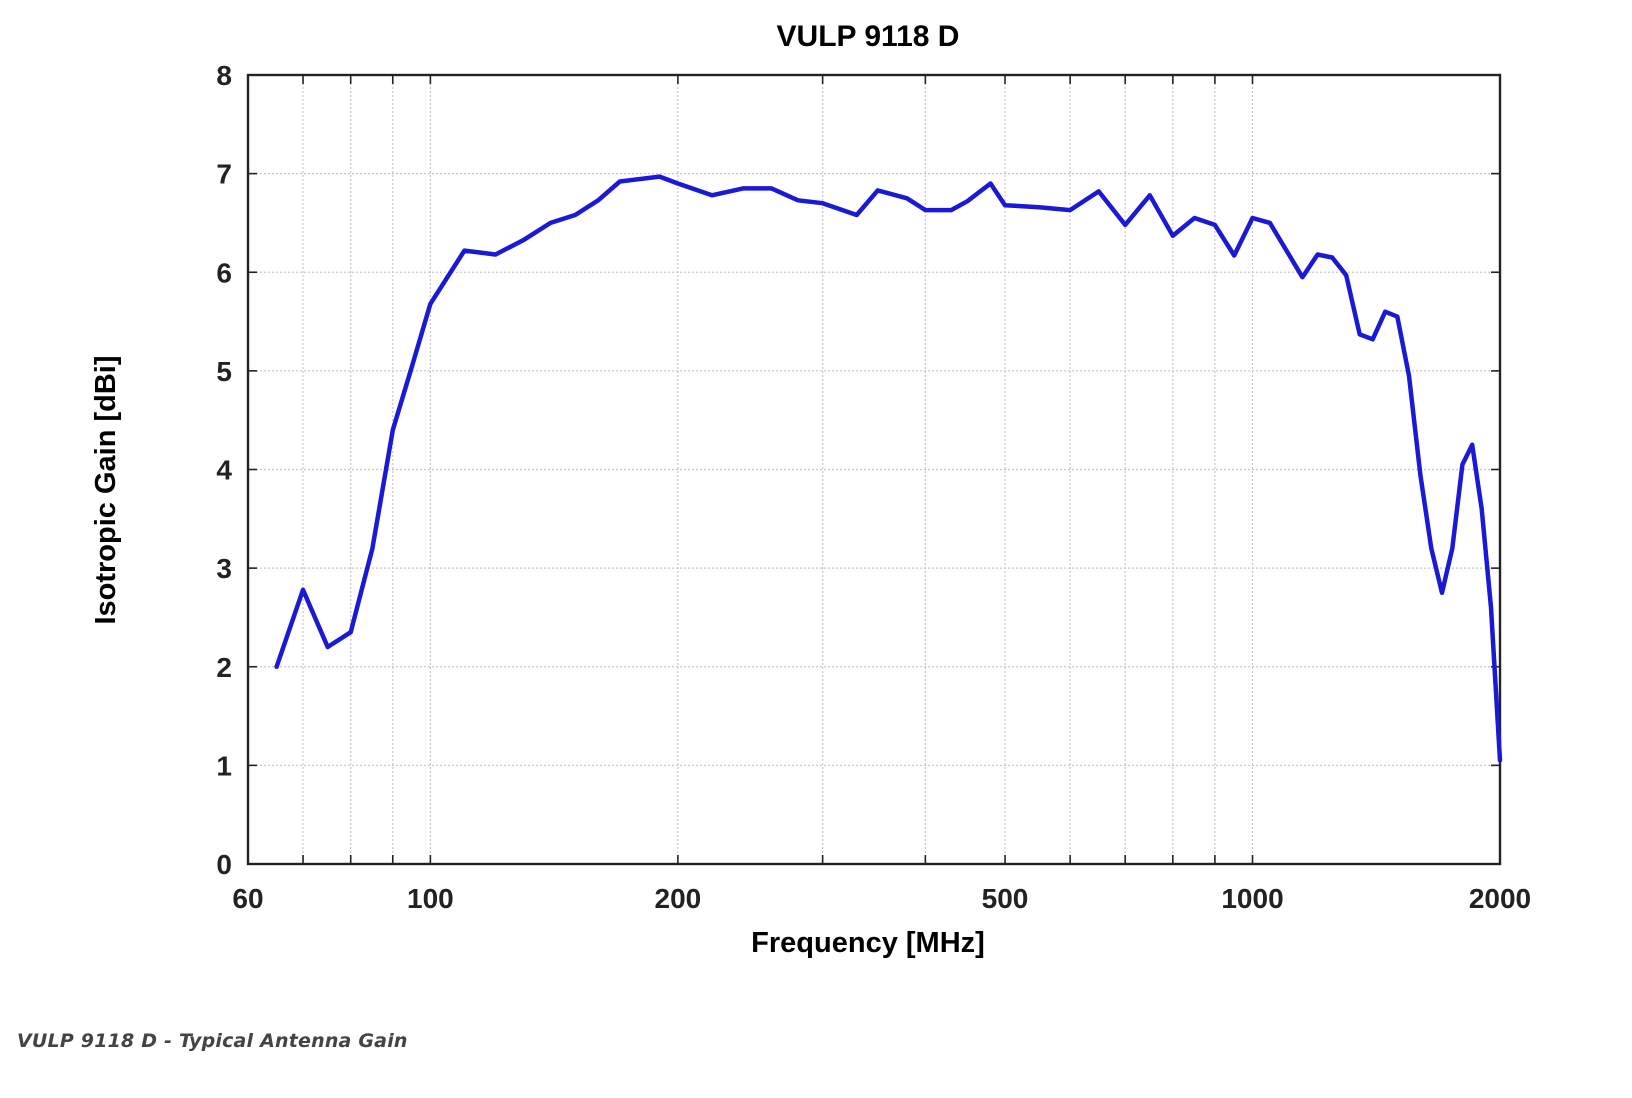 The height and width of the screenshot is (1098, 1632). Describe the element at coordinates (1500, 898) in the screenshot. I see `x-tick-label: 2000` at that location.